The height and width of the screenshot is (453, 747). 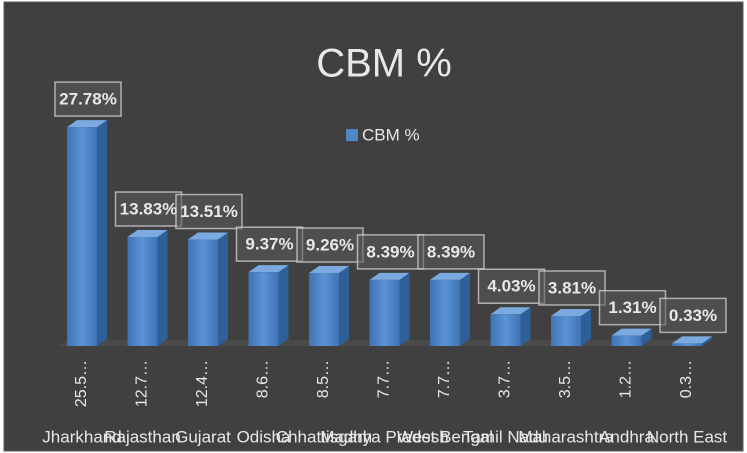 What do you see at coordinates (324, 436) in the screenshot?
I see `x-tick-label: Chhattisgarh` at bounding box center [324, 436].